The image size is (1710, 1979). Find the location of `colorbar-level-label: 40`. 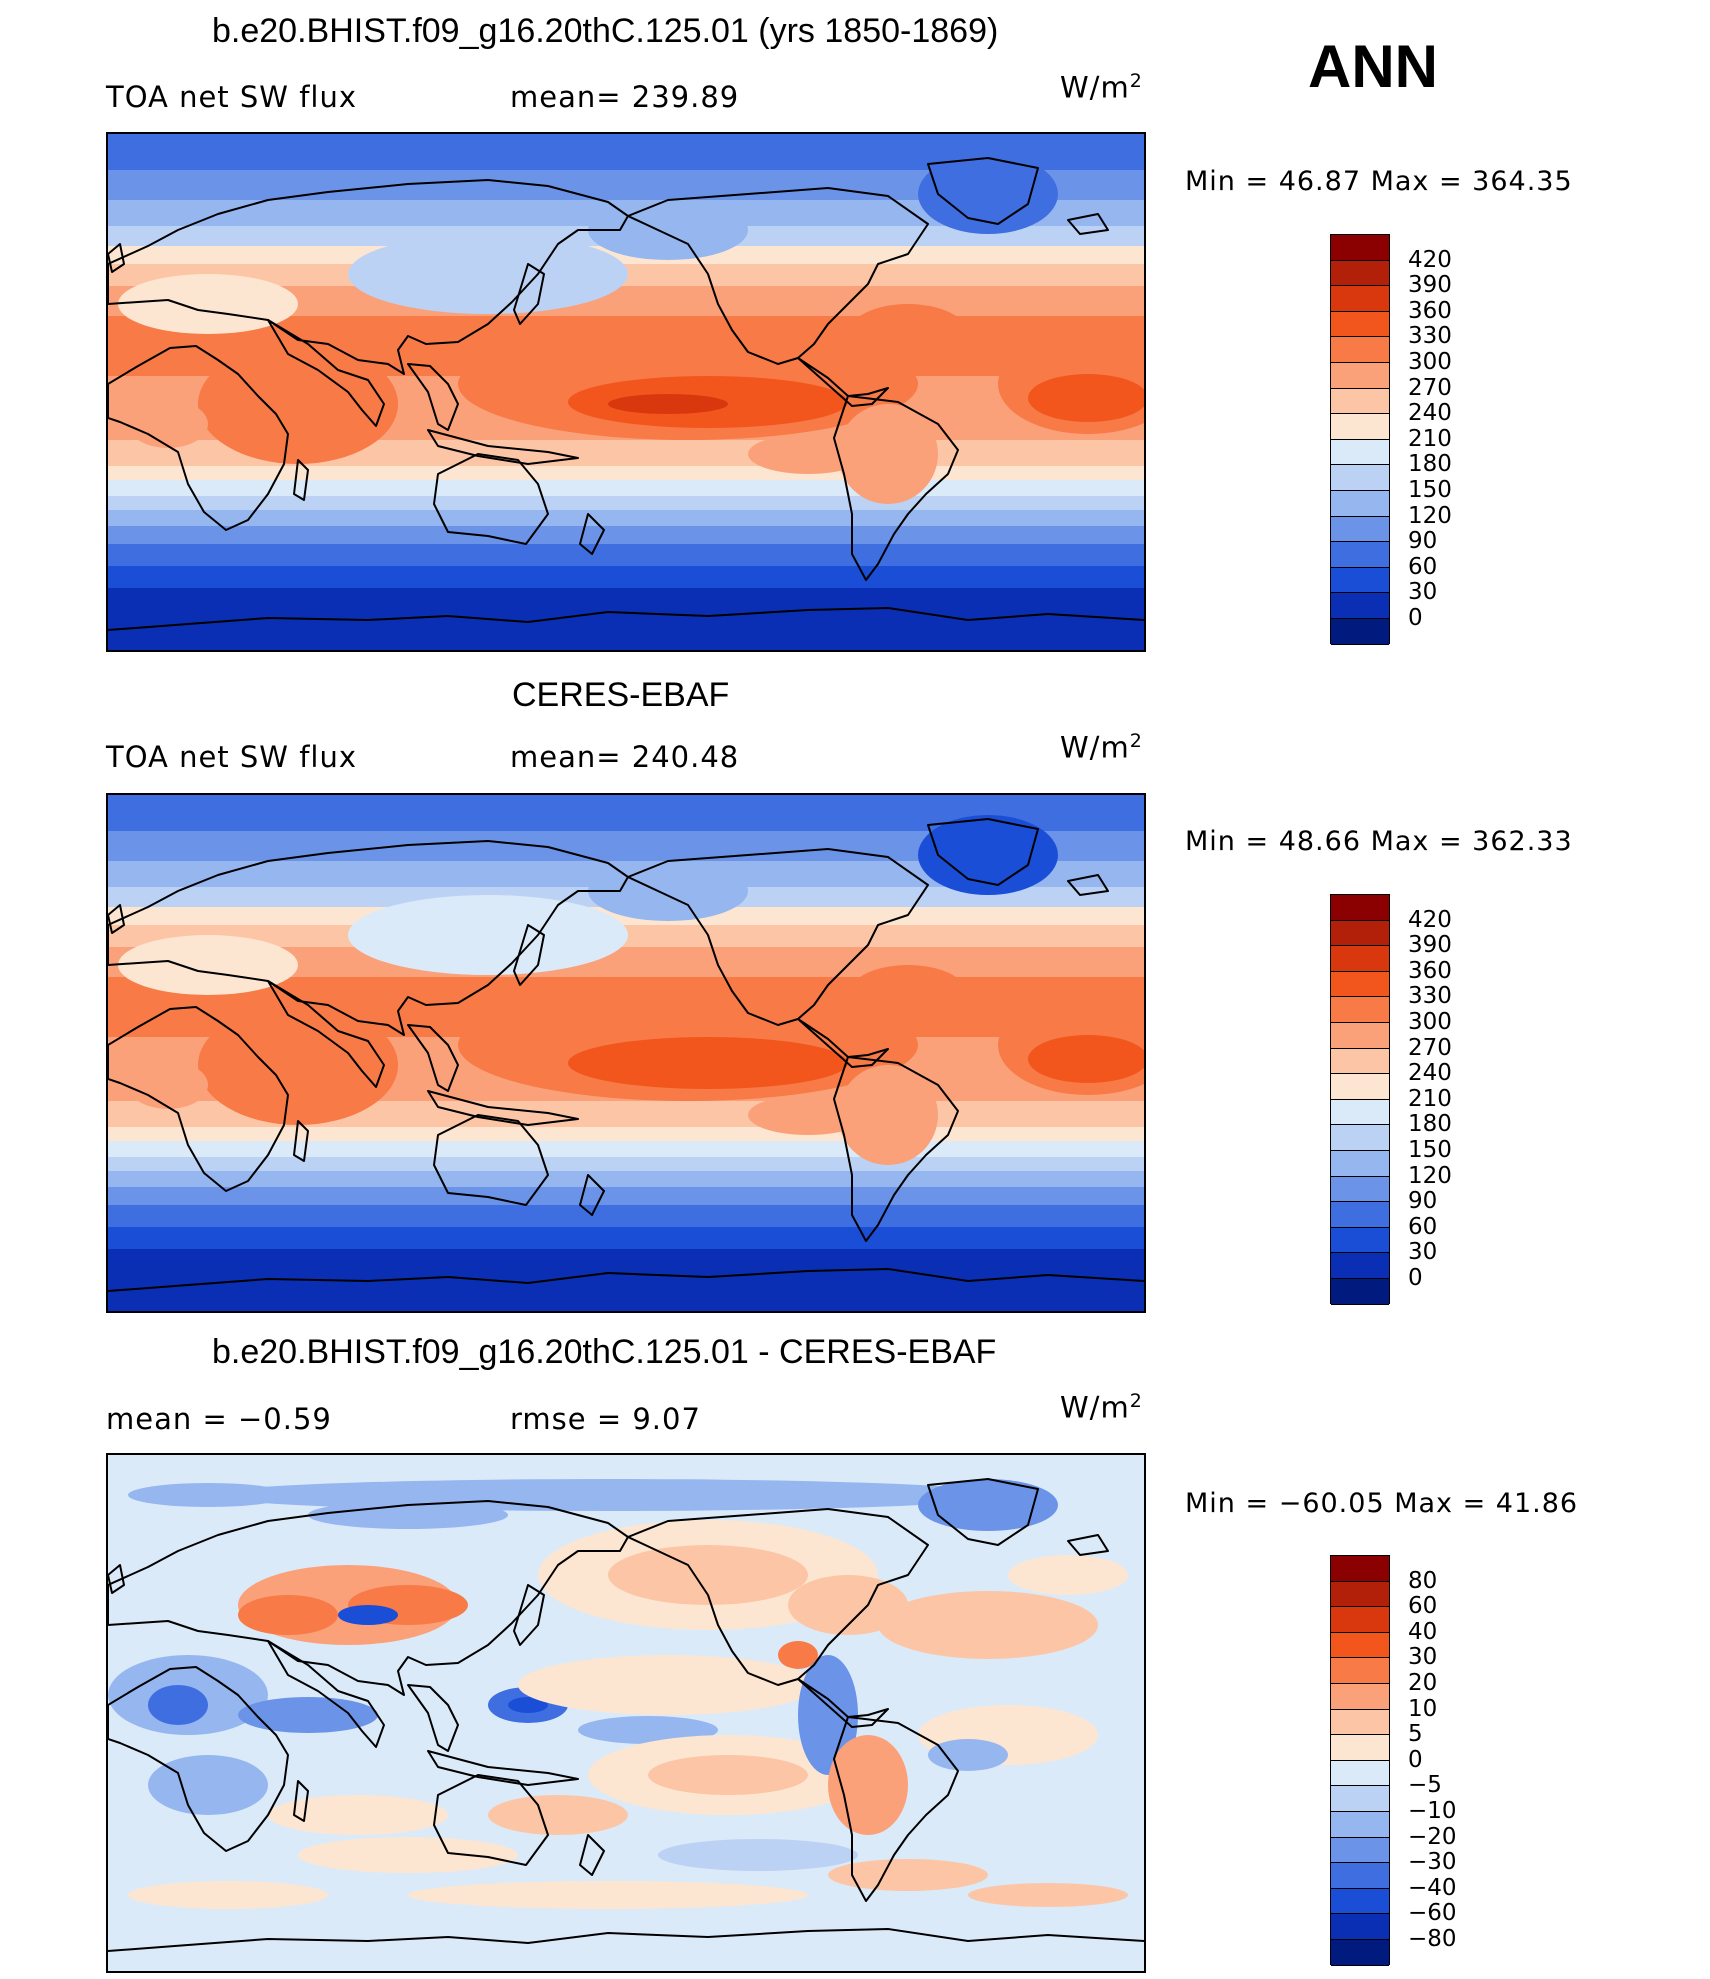

colorbar-level-label: 40 is located at coordinates (1423, 1631).